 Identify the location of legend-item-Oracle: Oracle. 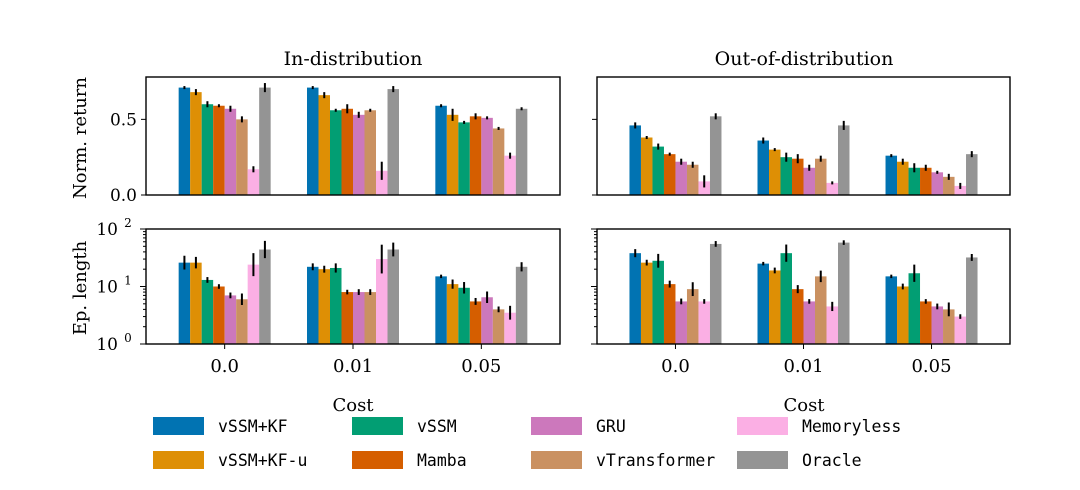
(799, 460).